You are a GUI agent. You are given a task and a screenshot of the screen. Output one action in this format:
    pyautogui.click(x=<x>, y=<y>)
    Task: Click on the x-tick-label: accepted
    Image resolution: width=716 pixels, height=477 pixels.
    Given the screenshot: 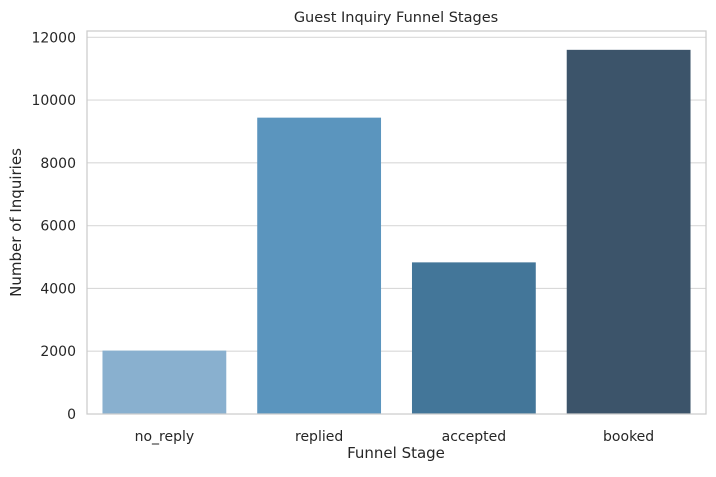 What is the action you would take?
    pyautogui.click(x=474, y=437)
    